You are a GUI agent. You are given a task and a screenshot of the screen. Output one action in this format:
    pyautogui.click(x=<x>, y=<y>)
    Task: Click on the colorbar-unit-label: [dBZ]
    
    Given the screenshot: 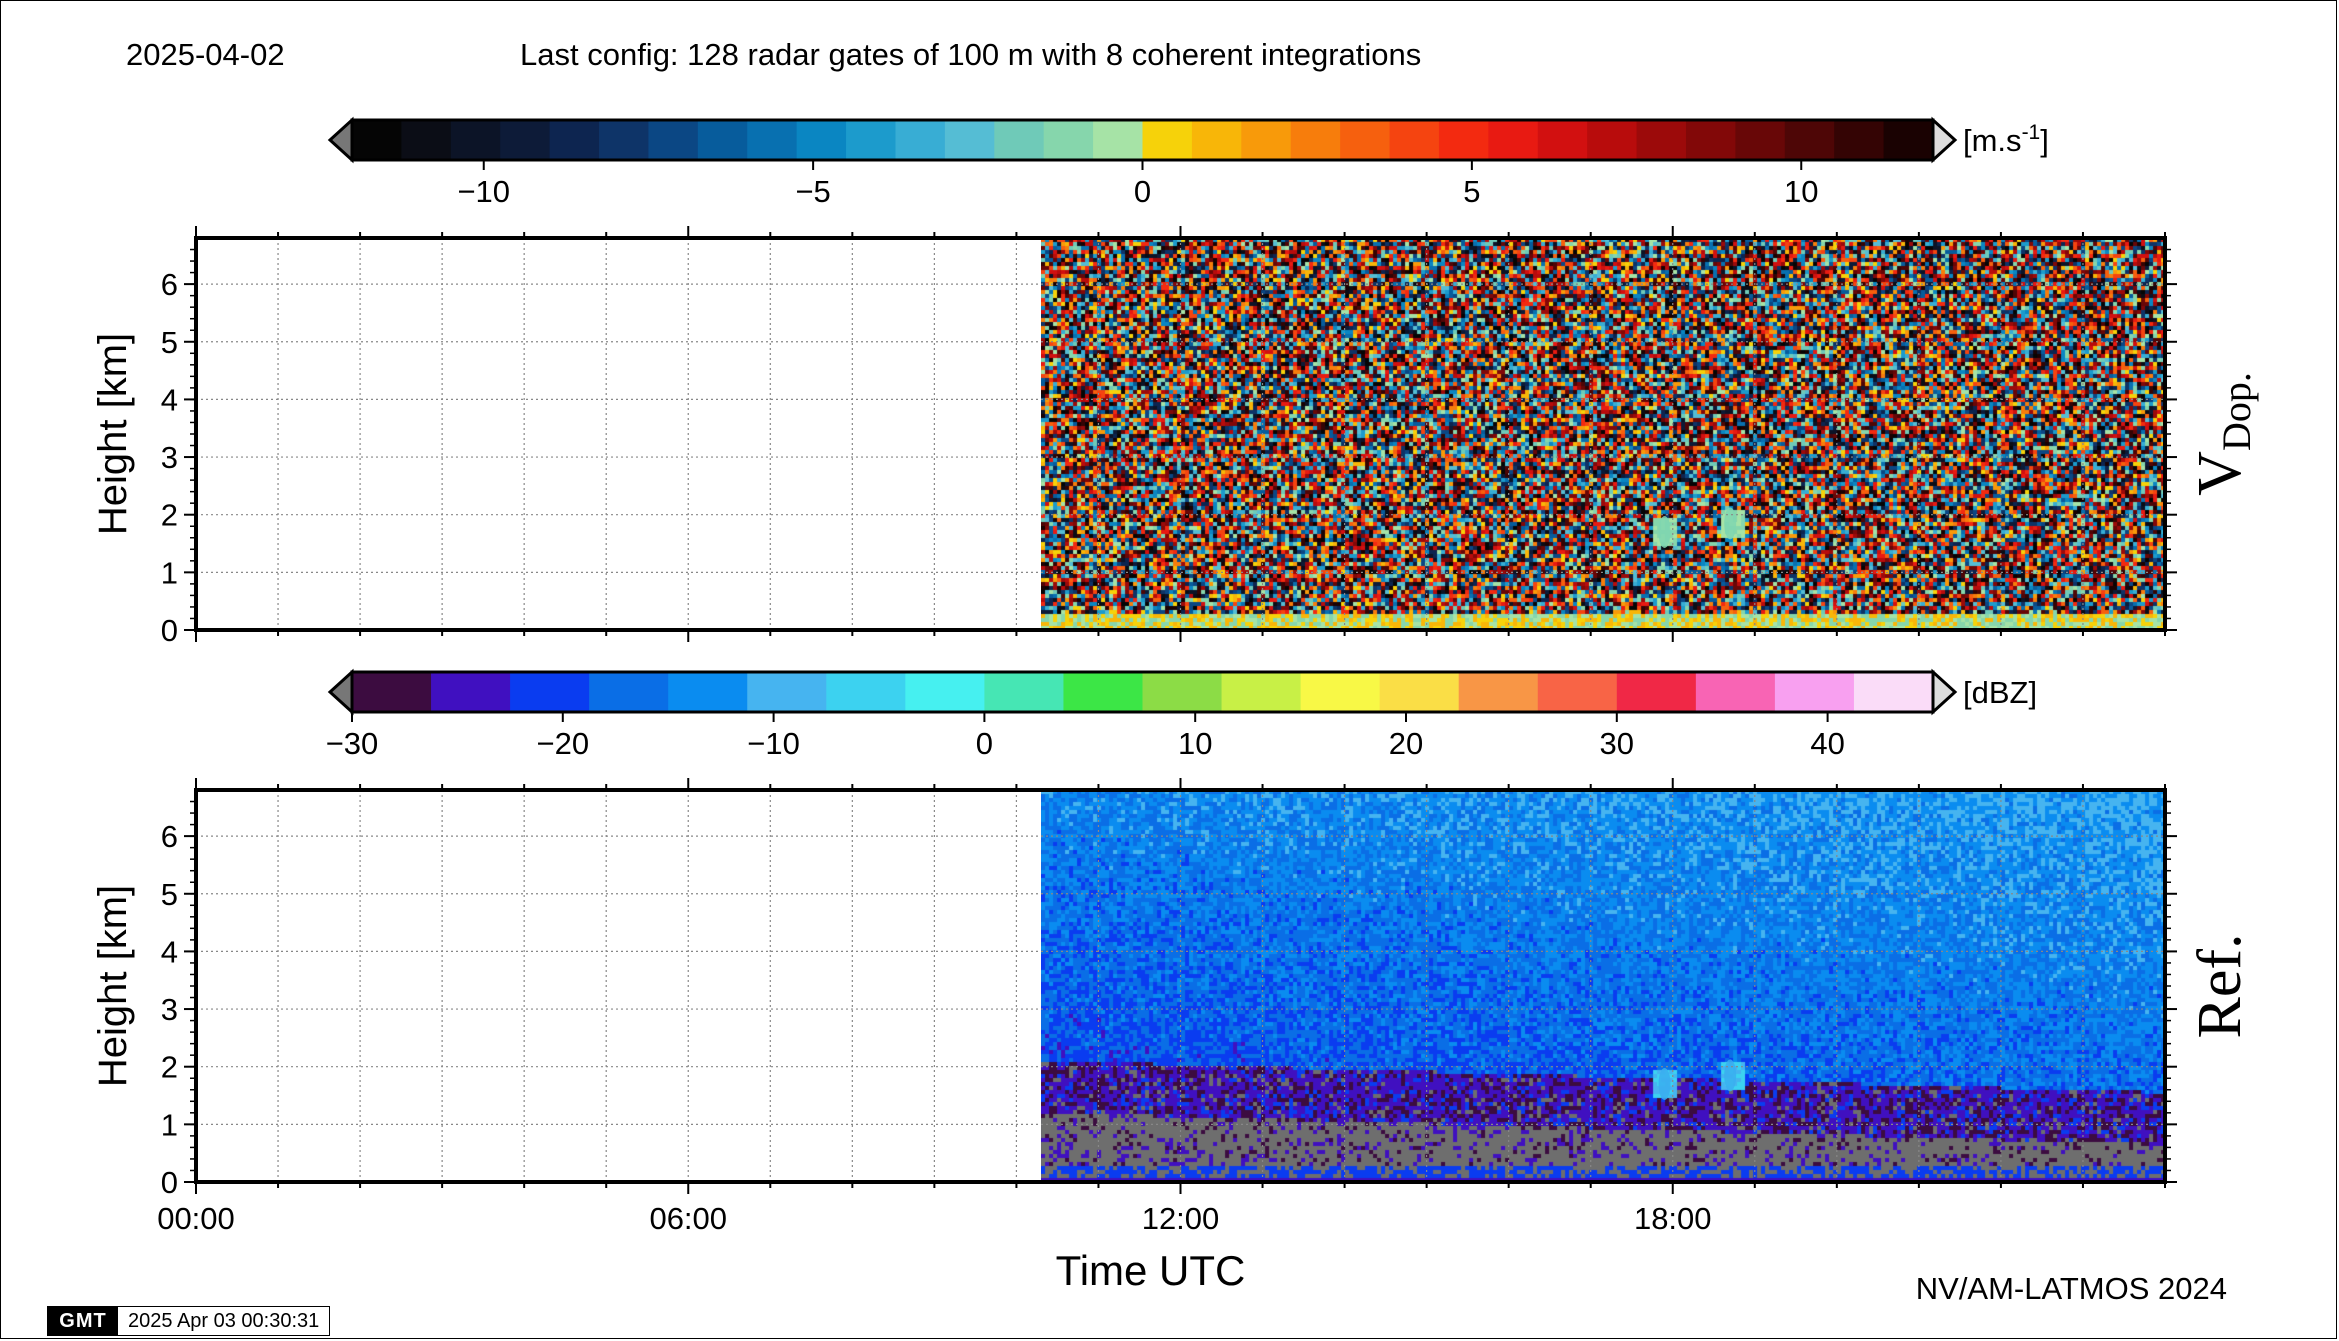 What is the action you would take?
    pyautogui.click(x=2000, y=692)
    